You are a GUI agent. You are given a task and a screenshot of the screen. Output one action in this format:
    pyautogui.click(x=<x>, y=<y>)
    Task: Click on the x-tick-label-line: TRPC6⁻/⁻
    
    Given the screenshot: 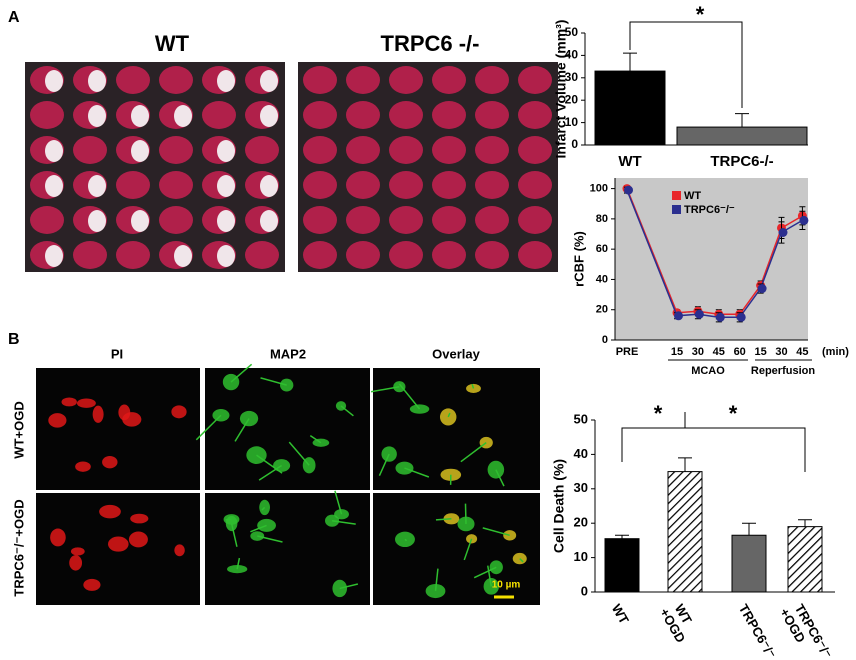 What is the action you would take?
    pyautogui.click(x=756, y=631)
    